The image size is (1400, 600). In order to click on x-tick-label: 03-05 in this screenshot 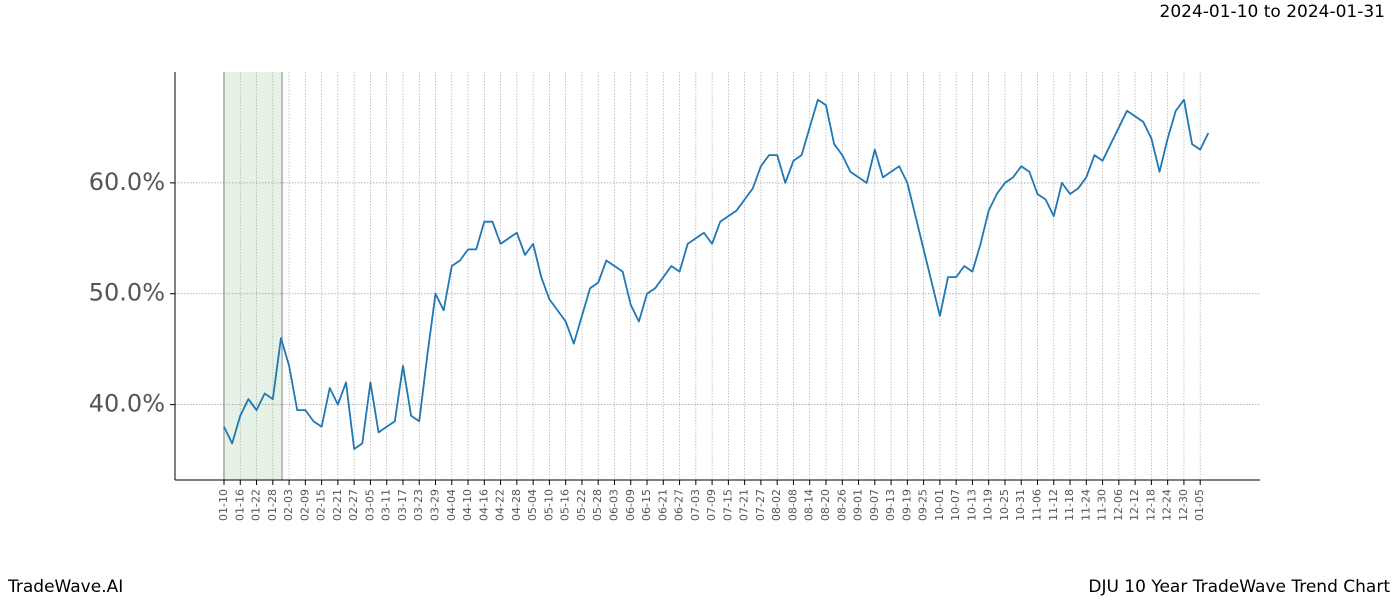, I will do `click(369, 505)`.